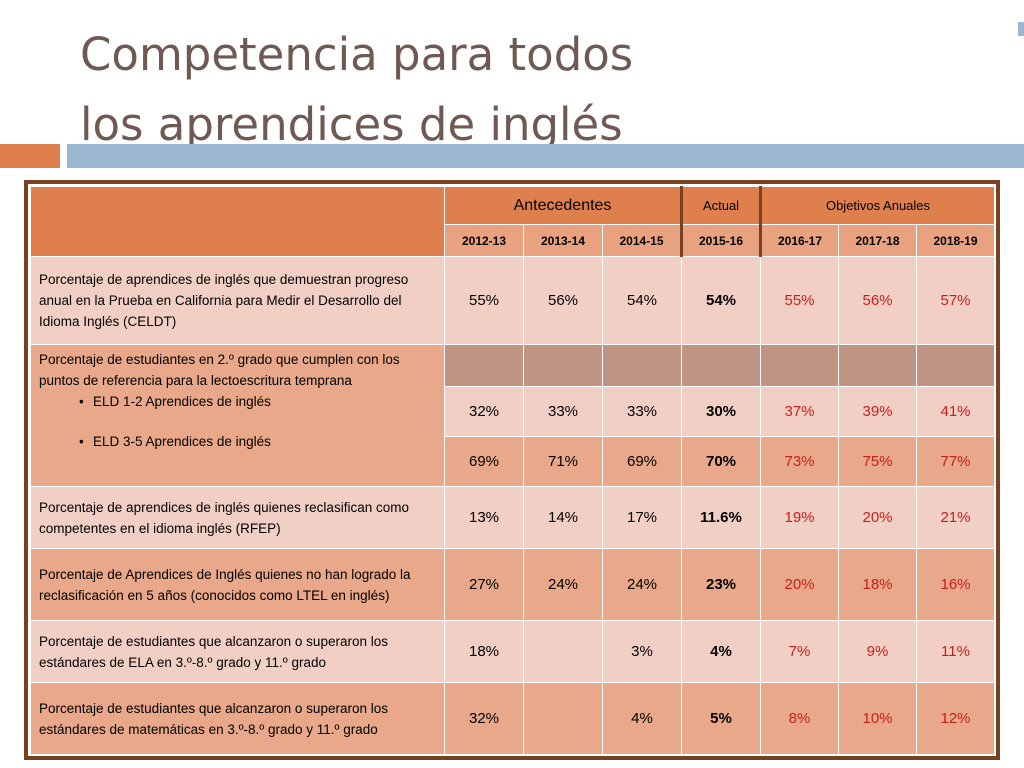 Image resolution: width=1024 pixels, height=768 pixels. Describe the element at coordinates (800, 517) in the screenshot. I see `goal-value-cell: 19%` at that location.